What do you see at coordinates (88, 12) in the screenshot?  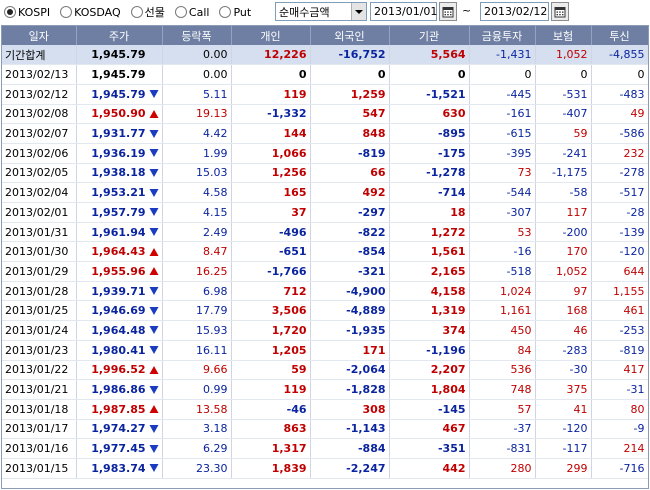 I see `market-radio-1: KOSDAQ` at bounding box center [88, 12].